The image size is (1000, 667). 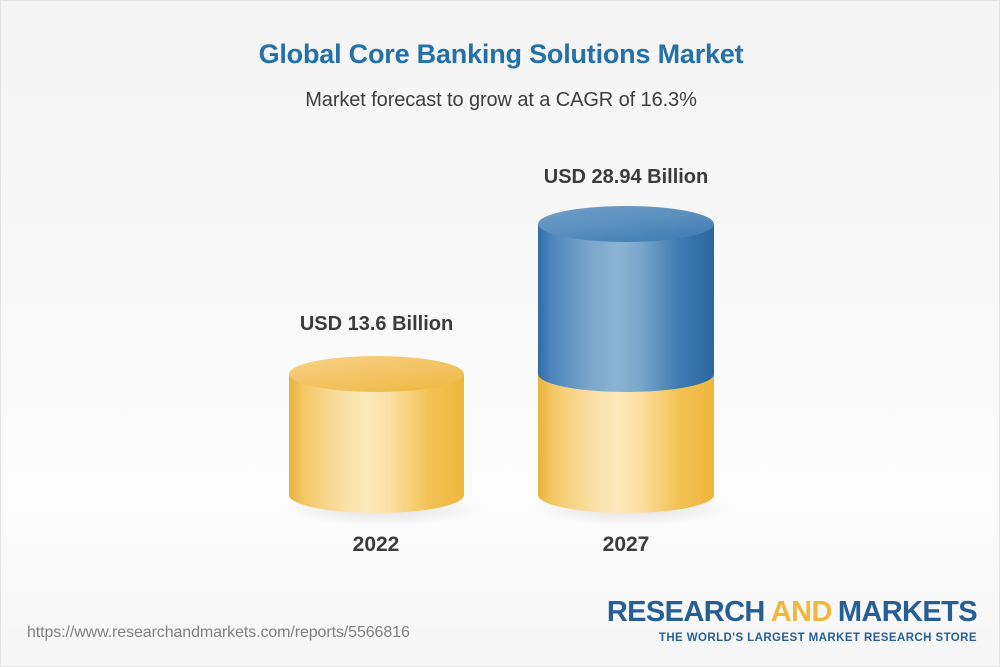 What do you see at coordinates (376, 324) in the screenshot?
I see `value-label-2022: USD 13.6 Billion` at bounding box center [376, 324].